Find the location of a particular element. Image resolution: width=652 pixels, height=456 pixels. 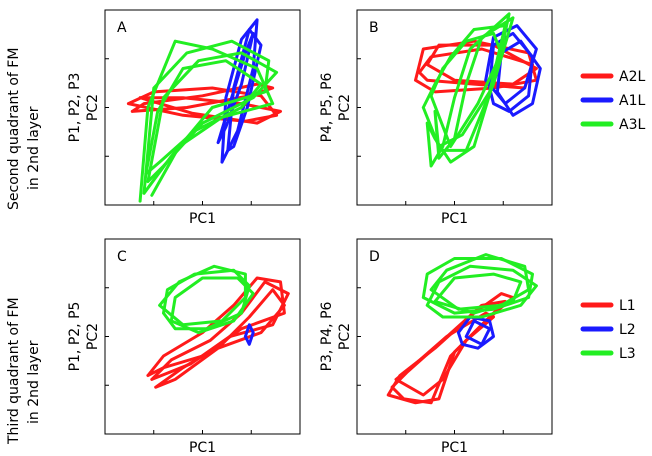

row-label-2-line-2: in 2nd layer is located at coordinates (34, 382).